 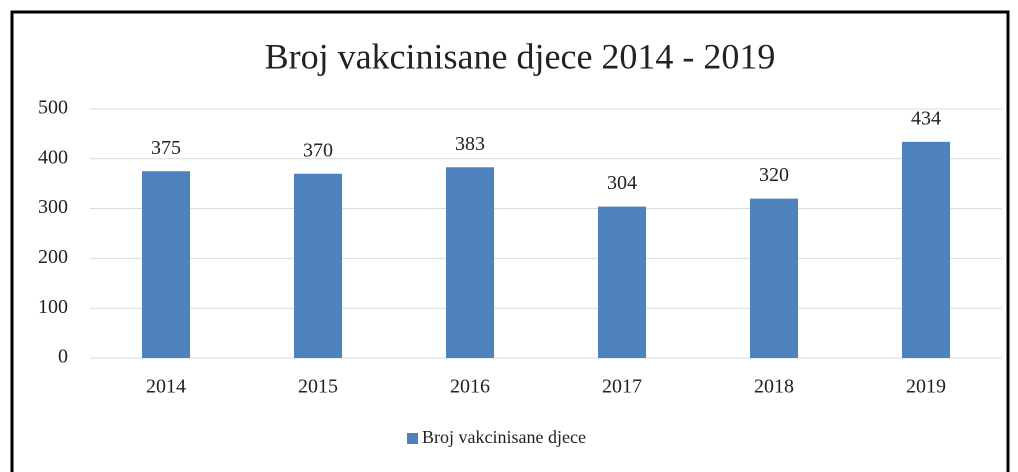 I want to click on x-tick-label: 2016, so click(x=470, y=387).